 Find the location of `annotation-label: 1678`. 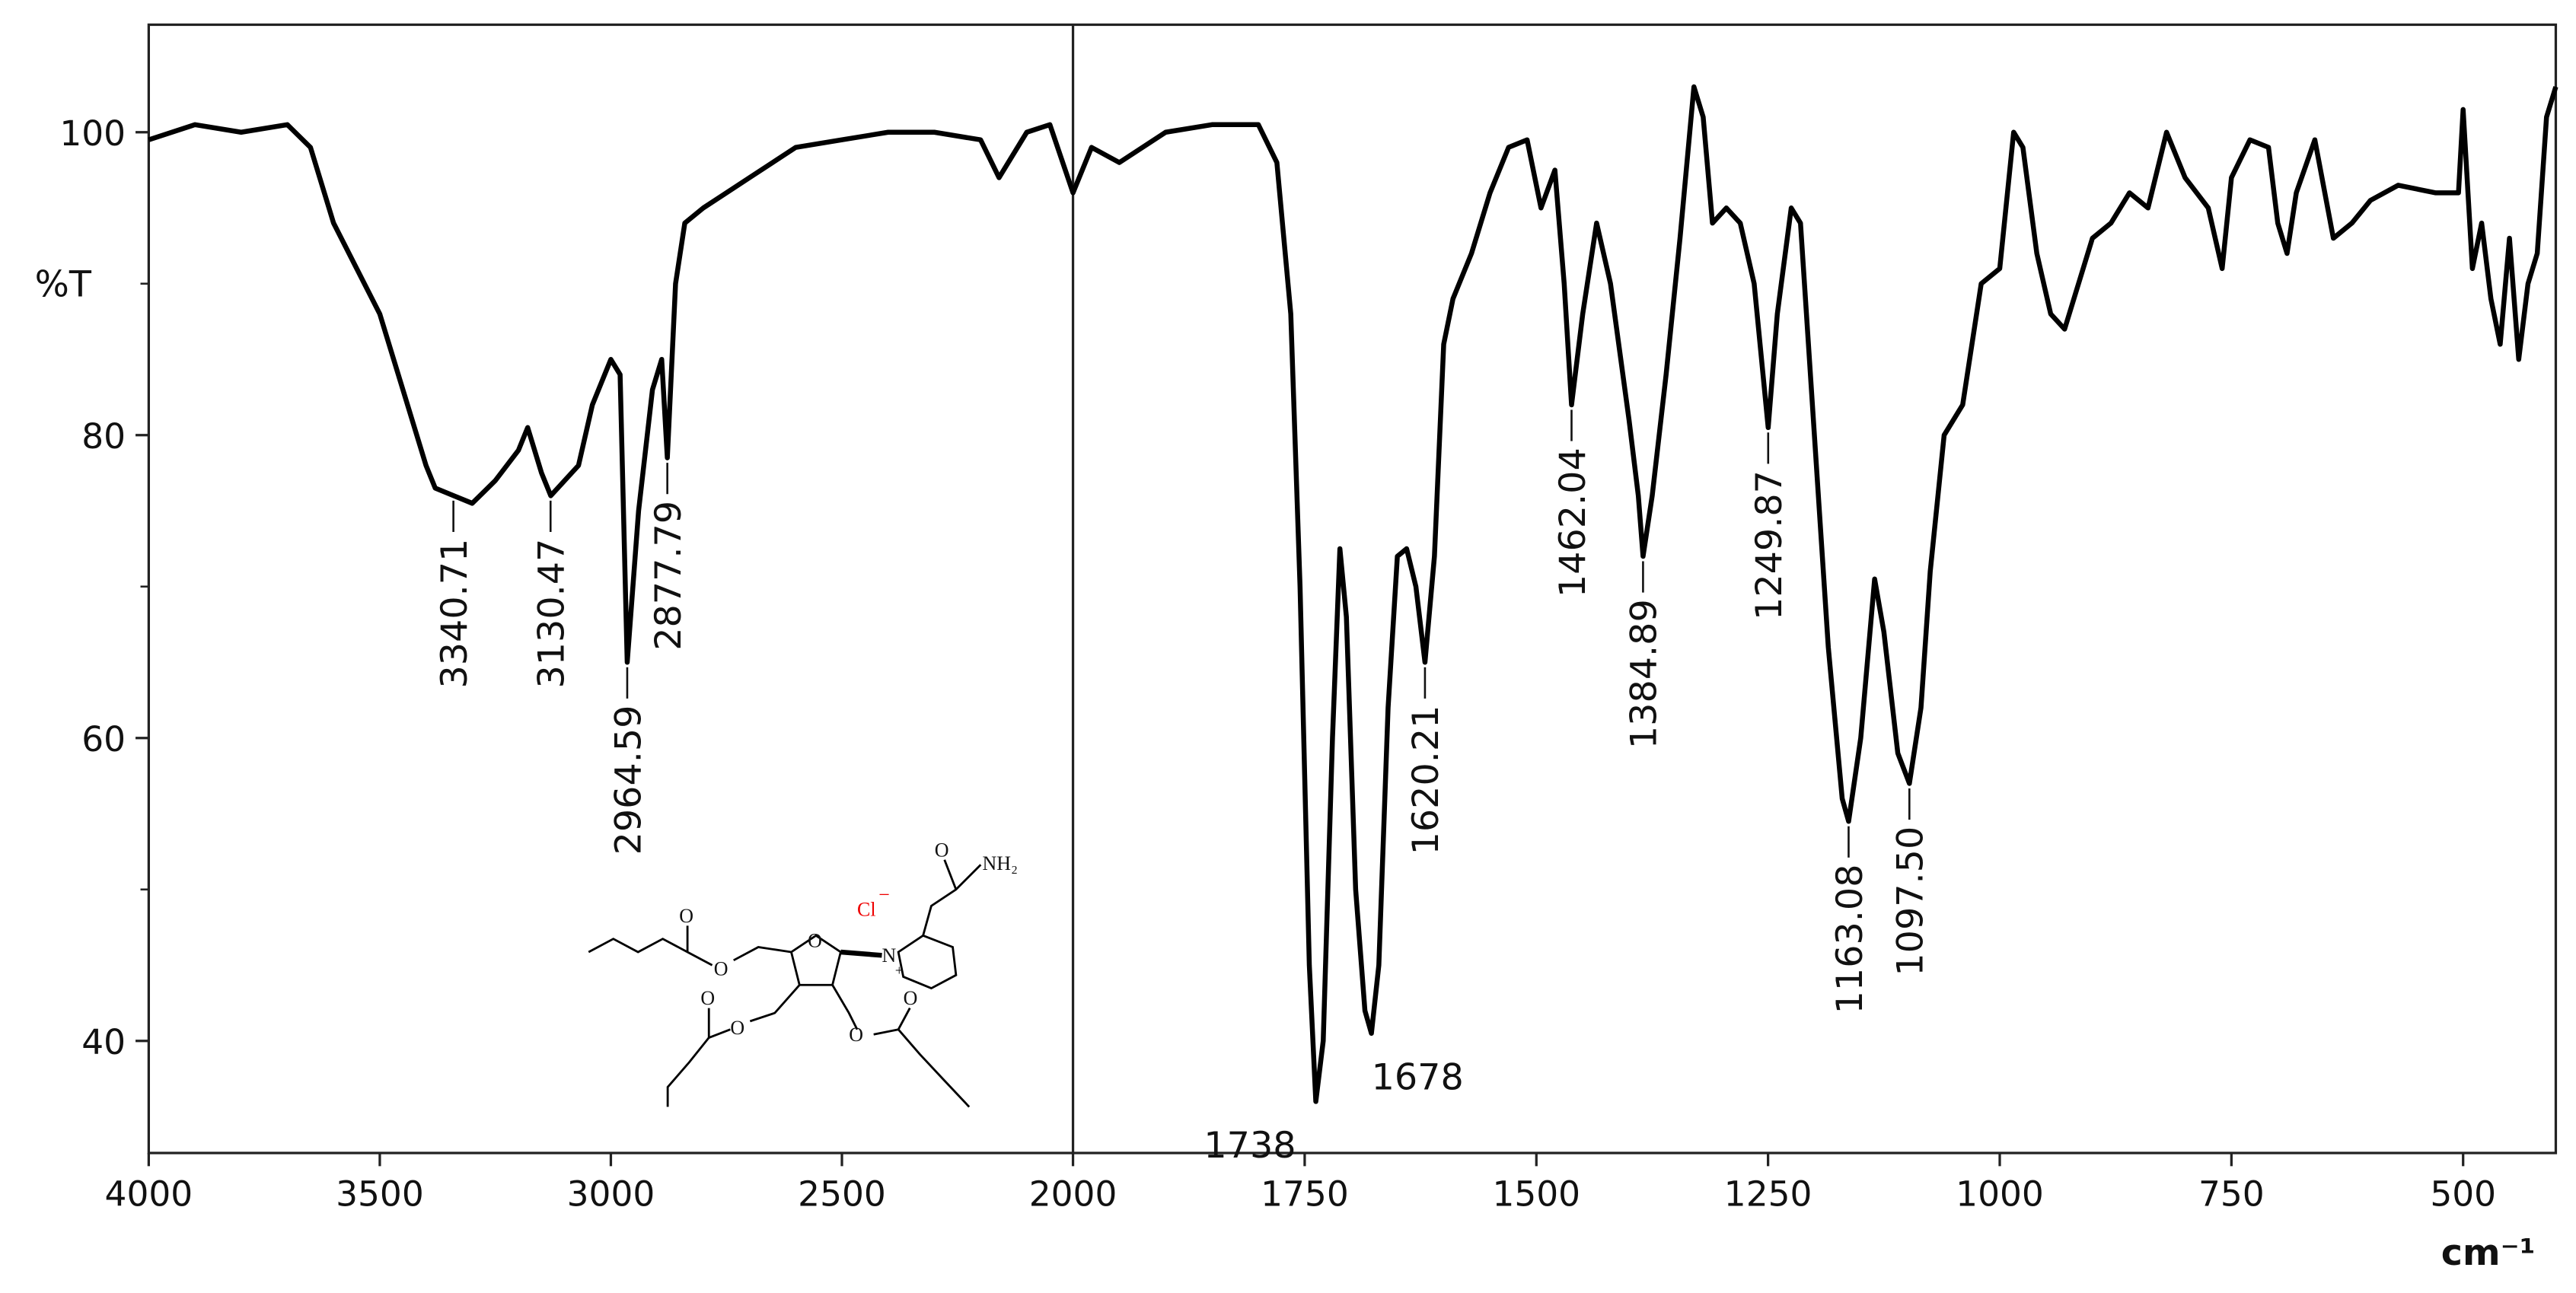

annotation-label: 1678 is located at coordinates (1418, 1077).